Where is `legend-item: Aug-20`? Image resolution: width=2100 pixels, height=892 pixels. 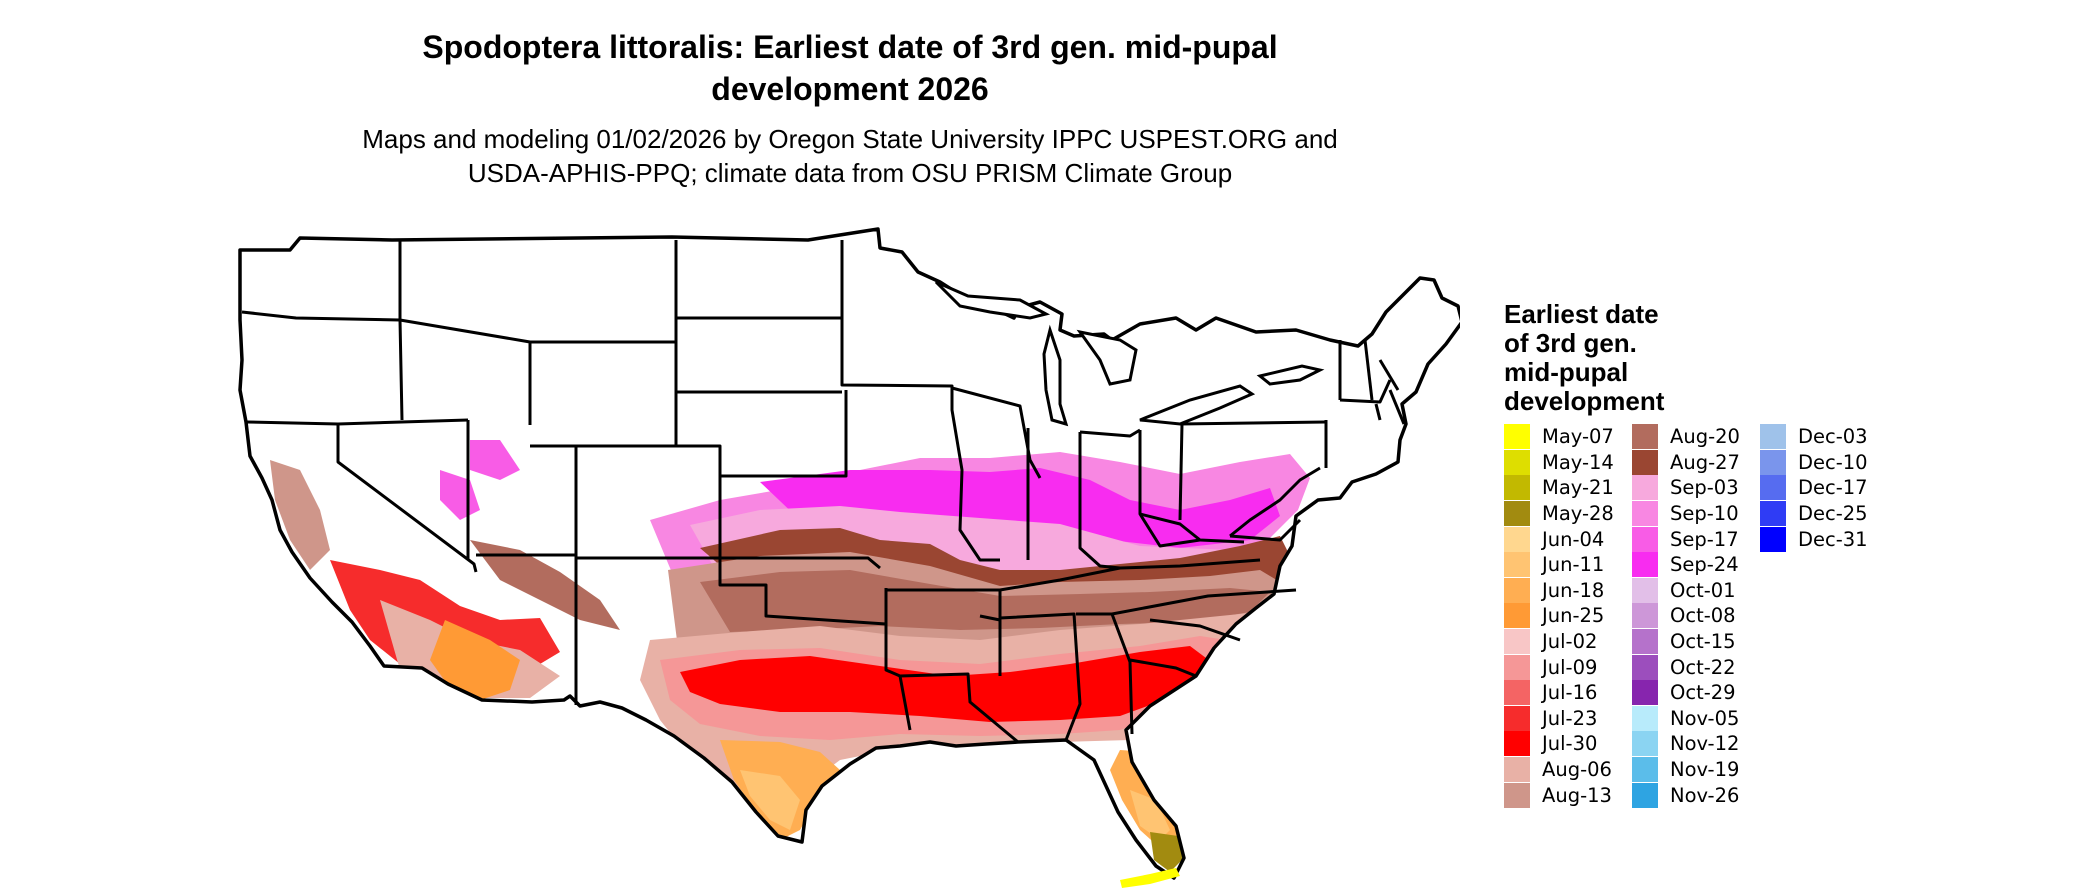
legend-item: Aug-20 is located at coordinates (1686, 437).